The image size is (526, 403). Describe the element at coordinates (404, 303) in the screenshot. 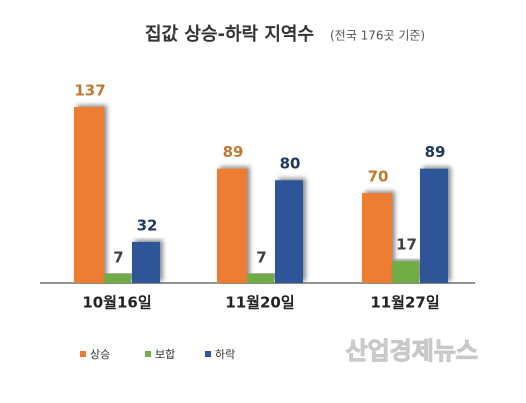

I see `x-tick-label: 11월27일` at that location.